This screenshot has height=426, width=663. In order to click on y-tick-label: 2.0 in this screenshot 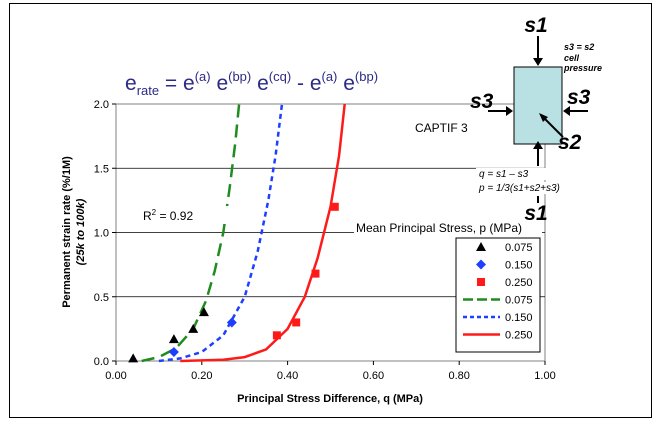, I will do `click(101, 105)`.